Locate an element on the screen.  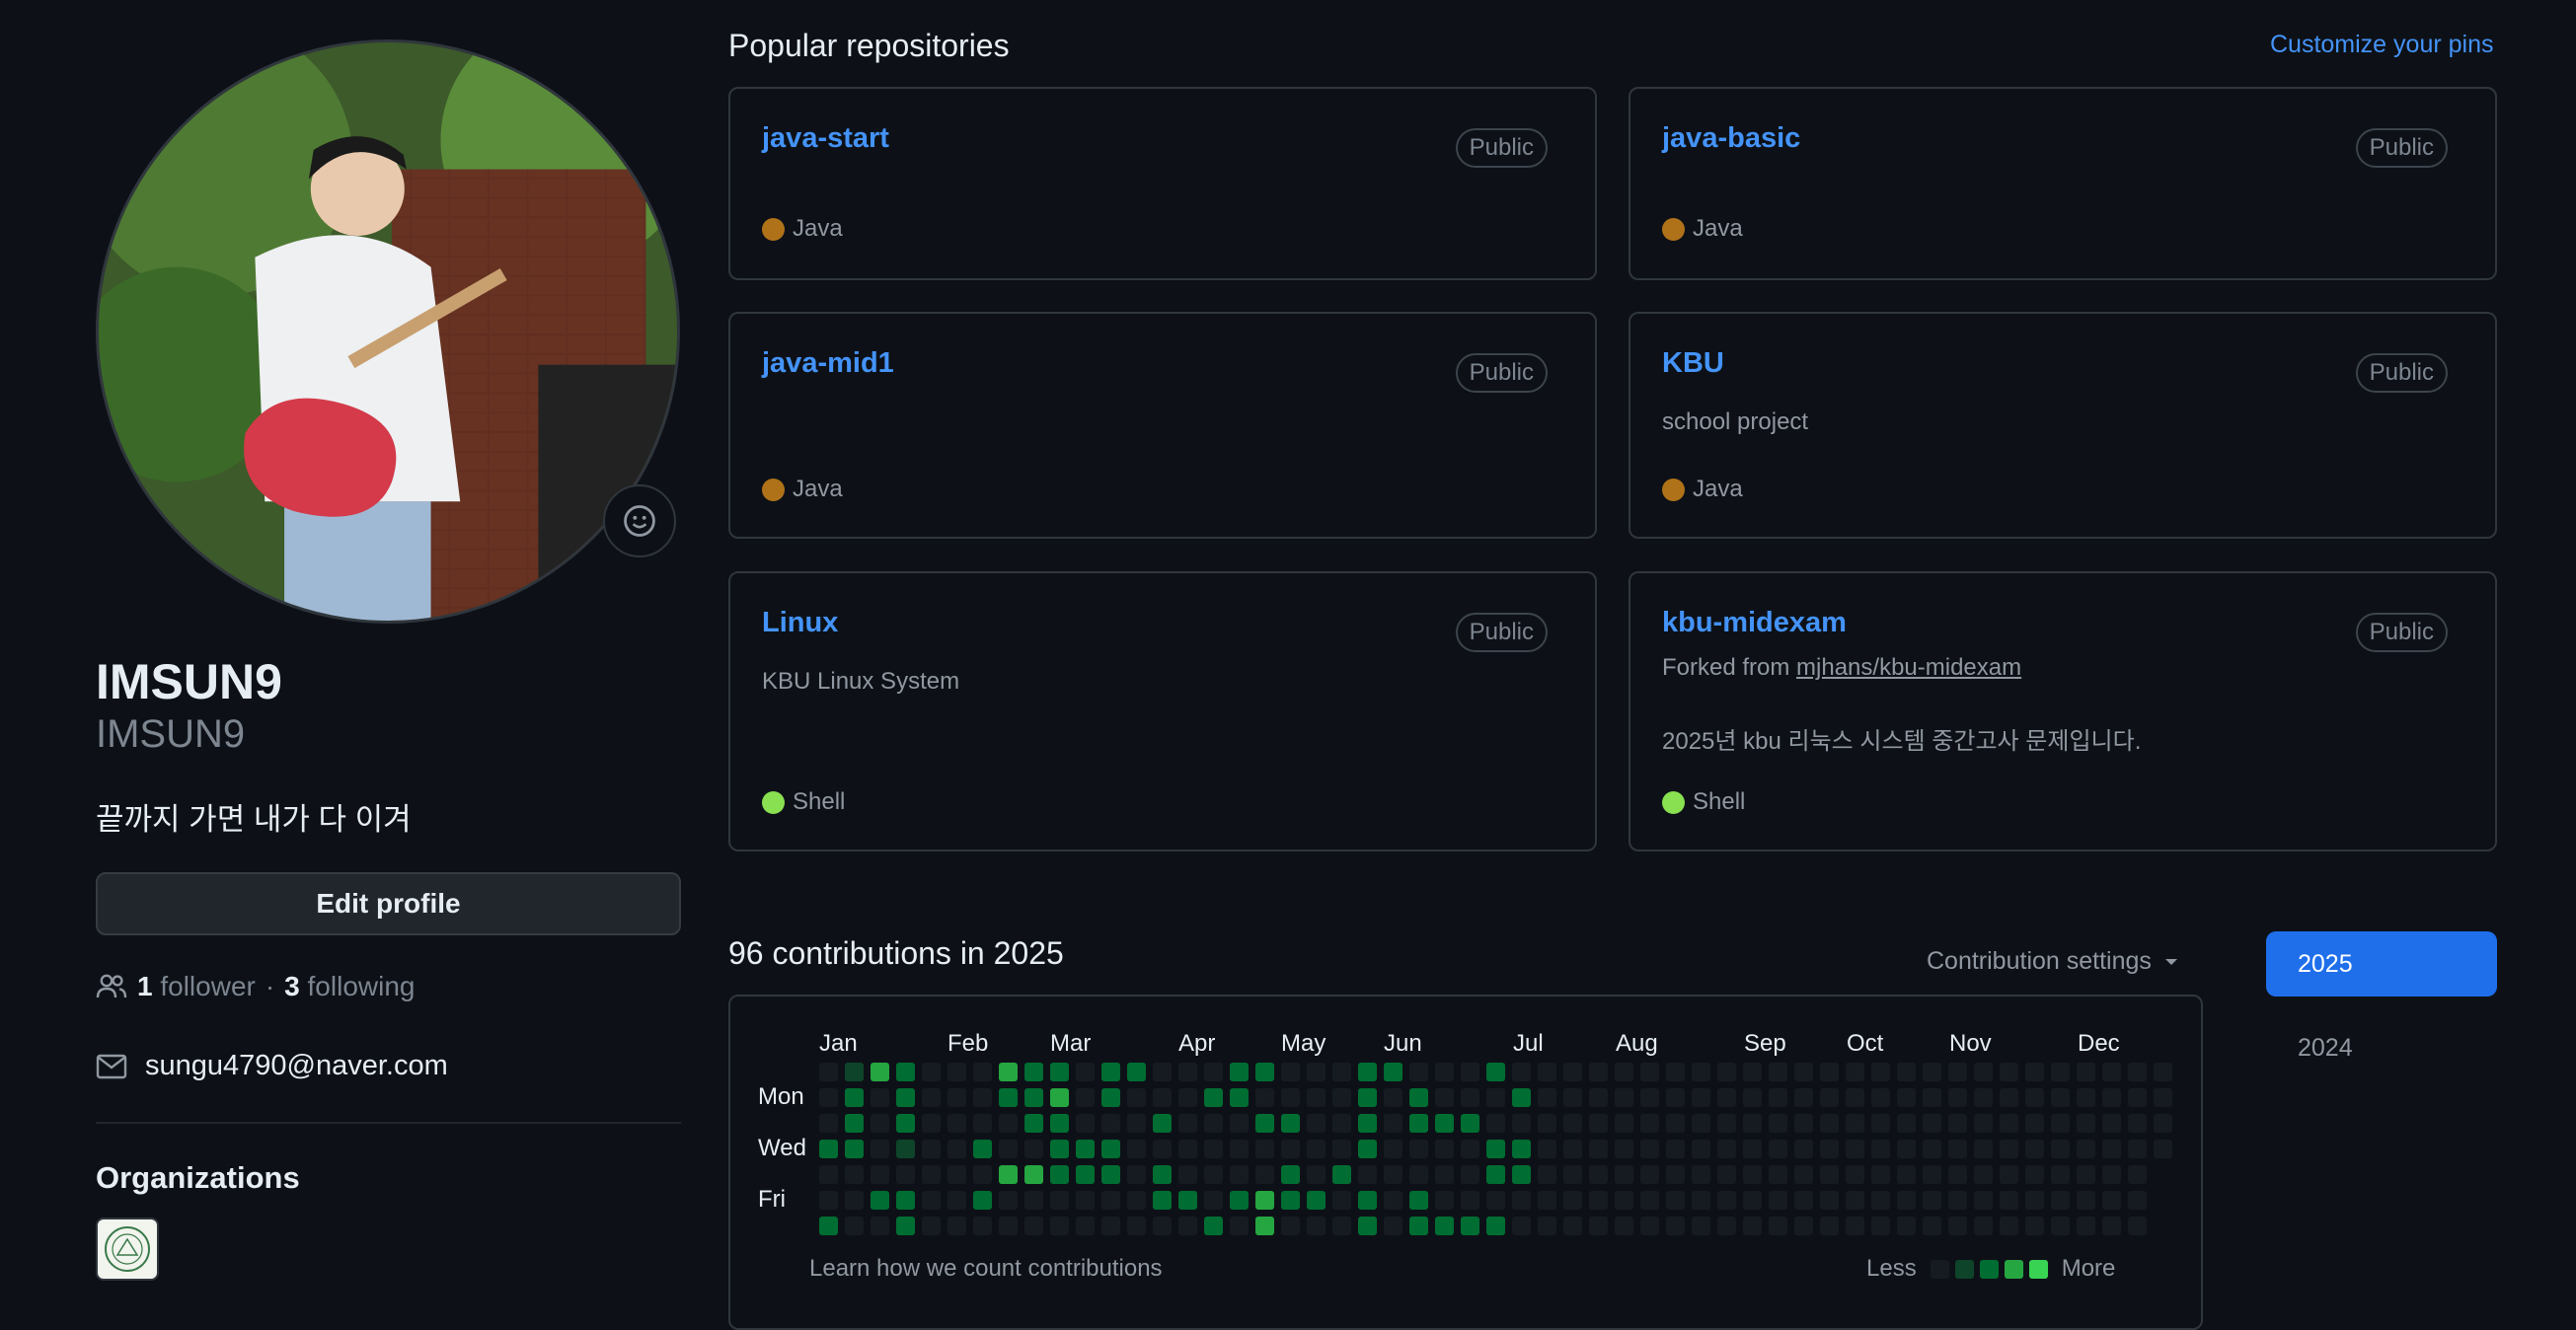
repo-link: java-mid1 is located at coordinates (828, 363).